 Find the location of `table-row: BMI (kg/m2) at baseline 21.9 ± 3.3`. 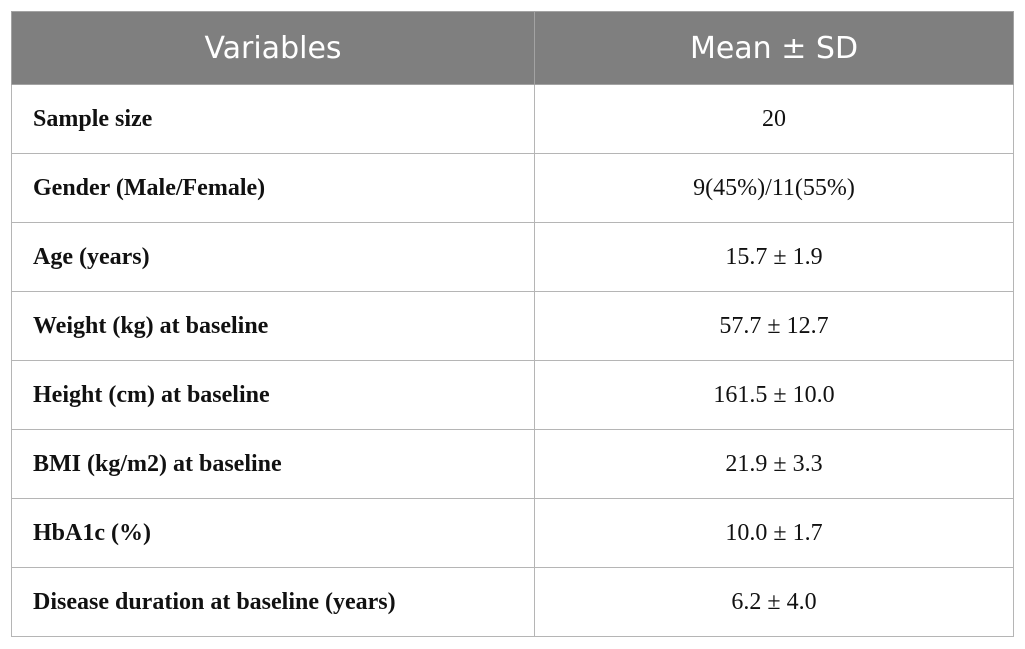

table-row: BMI (kg/m2) at baseline 21.9 ± 3.3 is located at coordinates (512, 464).